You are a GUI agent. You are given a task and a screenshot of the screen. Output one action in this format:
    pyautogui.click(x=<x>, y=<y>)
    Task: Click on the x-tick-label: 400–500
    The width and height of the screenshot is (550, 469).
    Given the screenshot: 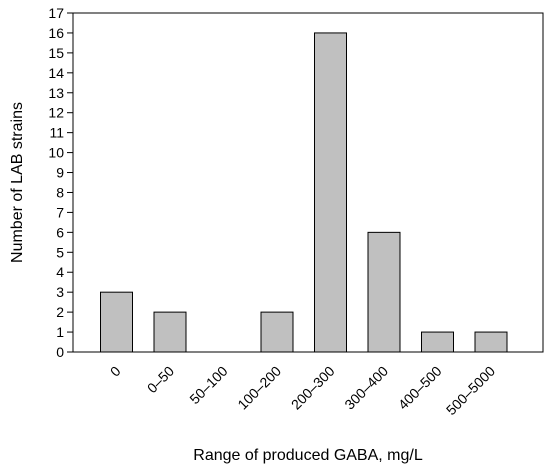 What is the action you would take?
    pyautogui.click(x=420, y=388)
    